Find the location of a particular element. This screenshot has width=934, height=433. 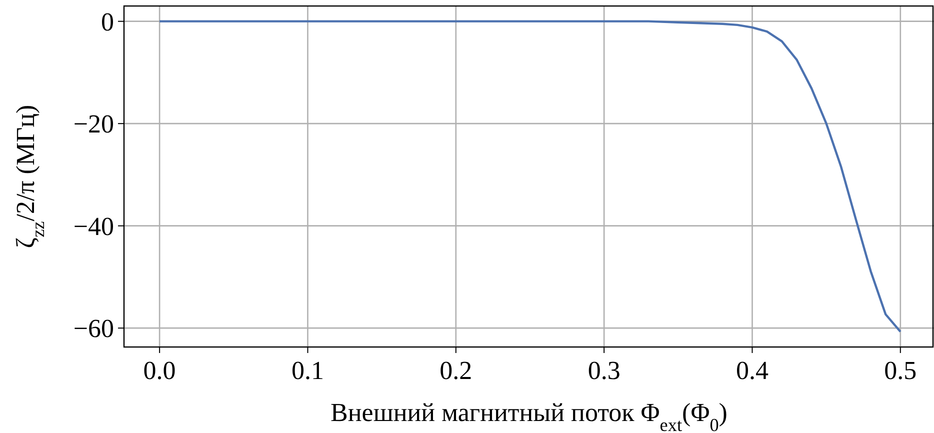

x-tick-label: 0.3 is located at coordinates (604, 370).